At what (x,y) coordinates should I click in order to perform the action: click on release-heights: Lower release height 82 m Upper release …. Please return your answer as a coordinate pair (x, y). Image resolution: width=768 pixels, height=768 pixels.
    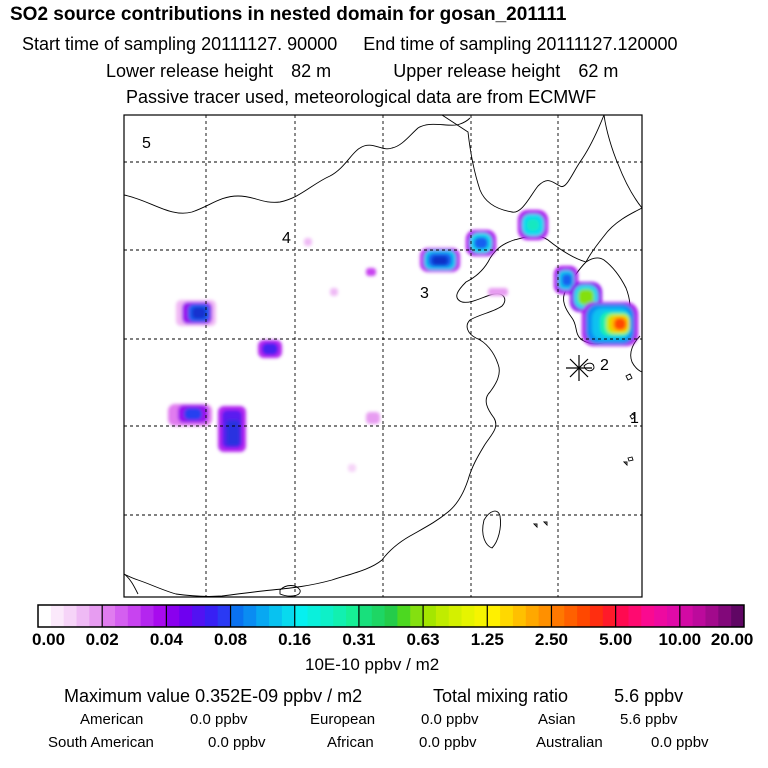
    Looking at the image, I should click on (362, 71).